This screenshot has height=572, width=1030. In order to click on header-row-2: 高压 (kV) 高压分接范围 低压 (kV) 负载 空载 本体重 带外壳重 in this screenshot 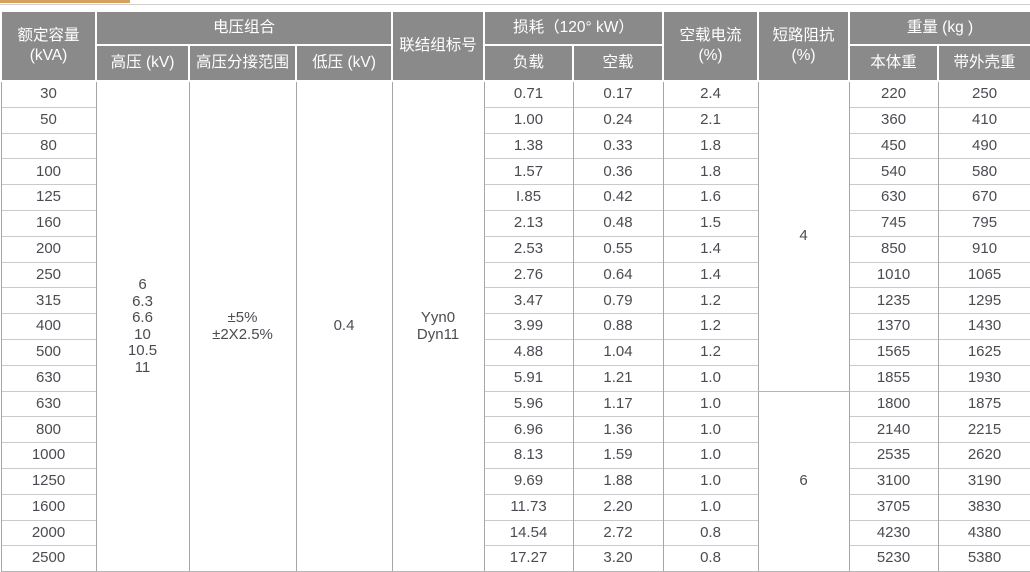, I will do `click(515, 63)`.